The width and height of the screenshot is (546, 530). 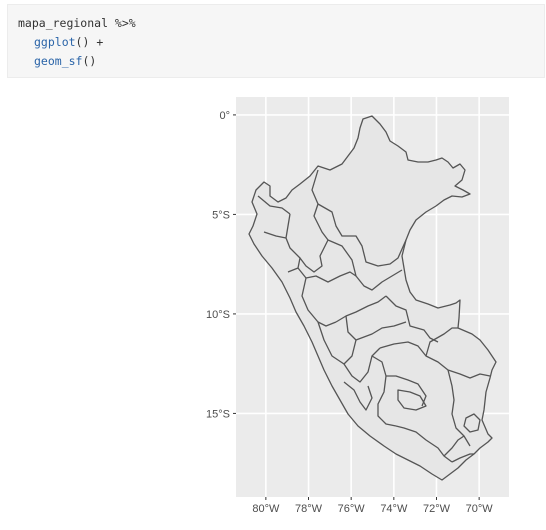 What do you see at coordinates (394, 509) in the screenshot?
I see `x-tick-label-3: 74°W` at bounding box center [394, 509].